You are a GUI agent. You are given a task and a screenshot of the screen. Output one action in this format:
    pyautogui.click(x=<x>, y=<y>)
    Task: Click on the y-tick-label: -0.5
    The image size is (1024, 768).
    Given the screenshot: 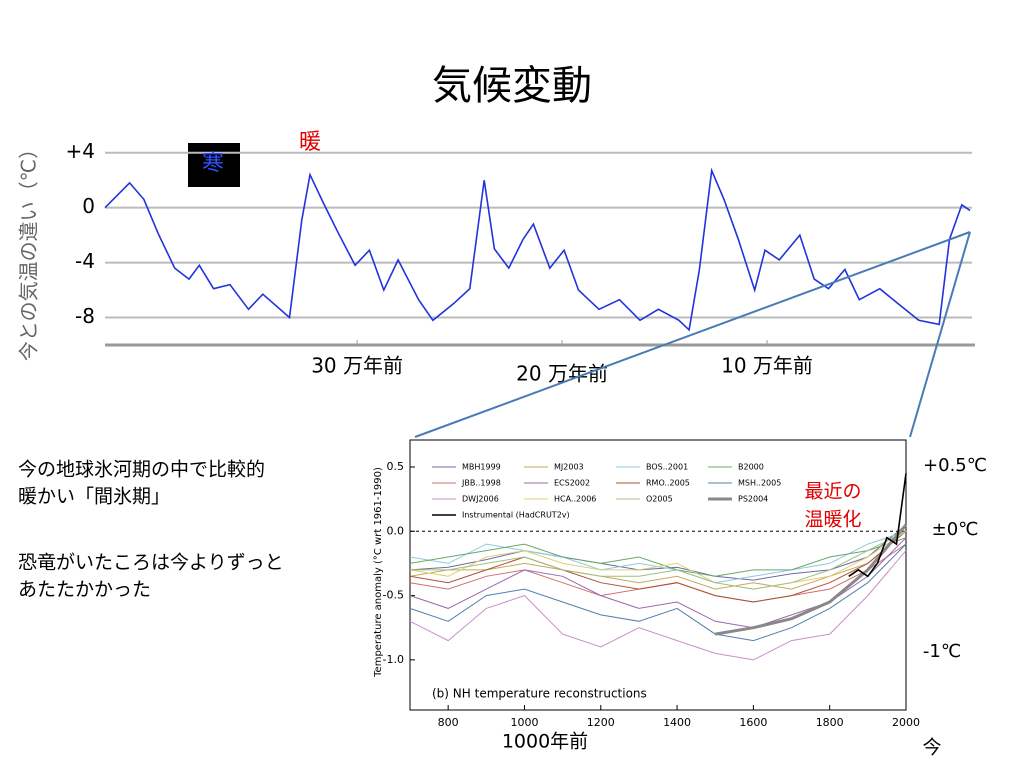 What is the action you would take?
    pyautogui.click(x=393, y=595)
    